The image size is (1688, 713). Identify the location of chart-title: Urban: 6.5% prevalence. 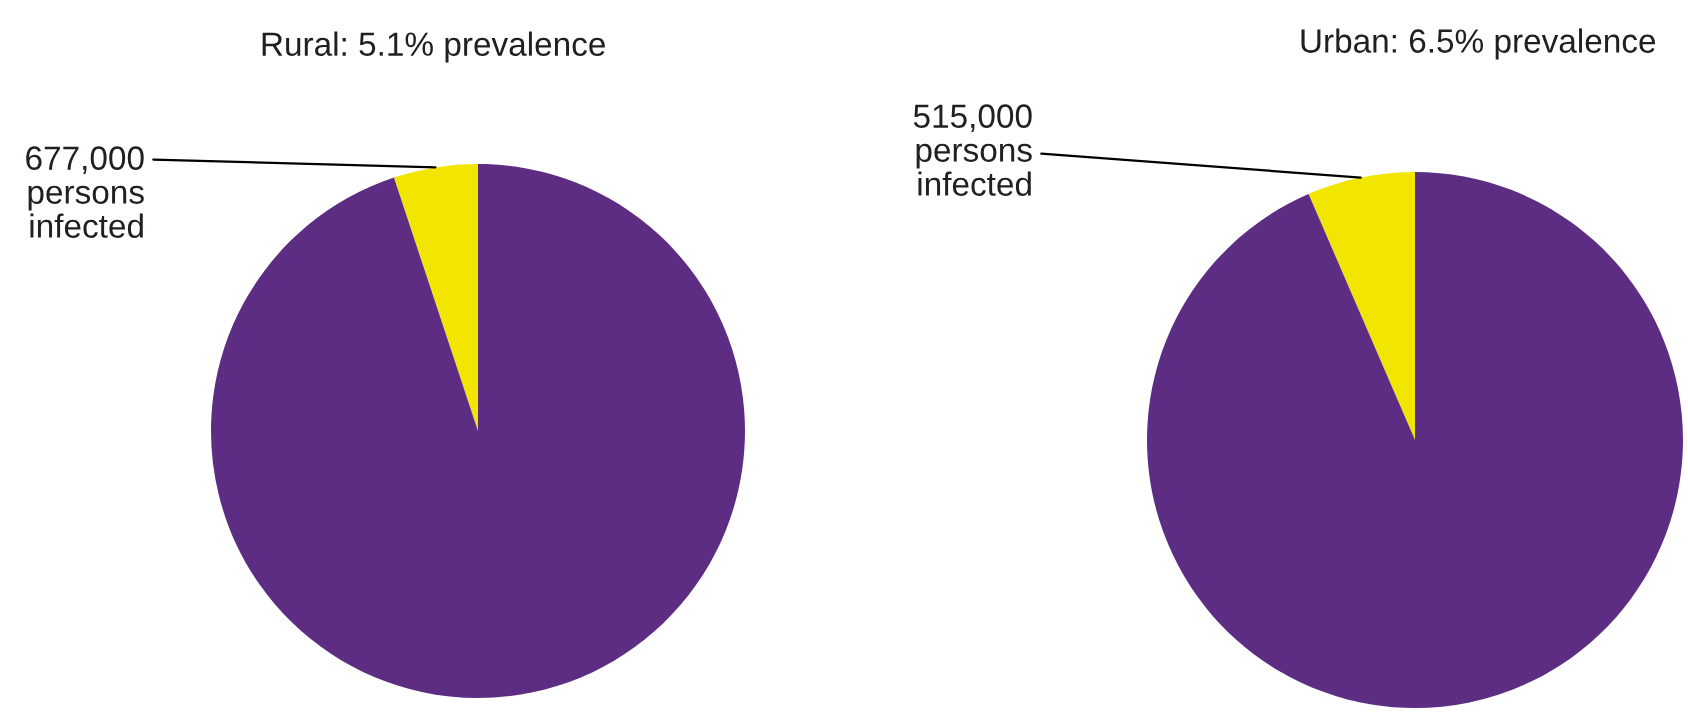
(1478, 44).